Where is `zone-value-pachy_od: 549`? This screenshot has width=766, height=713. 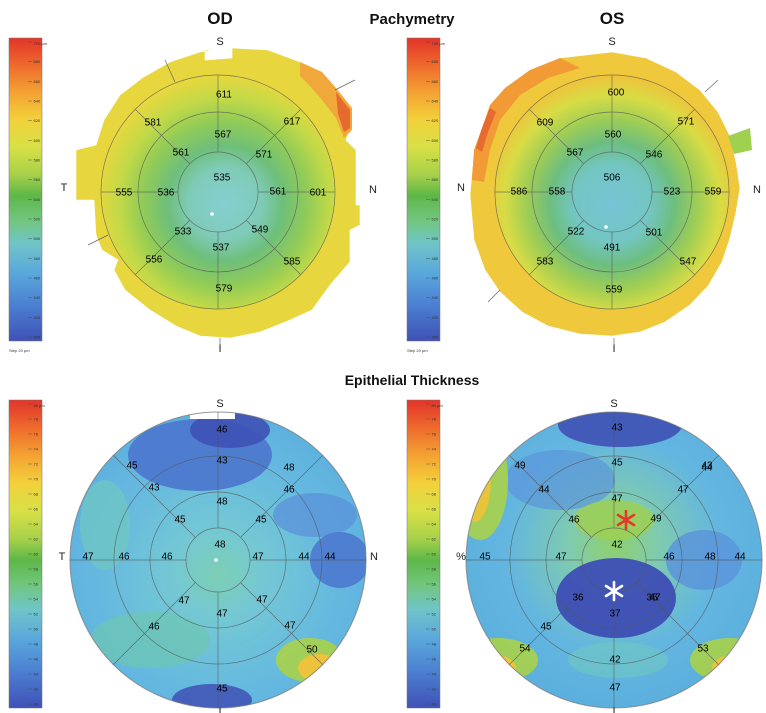 zone-value-pachy_od: 549 is located at coordinates (260, 230).